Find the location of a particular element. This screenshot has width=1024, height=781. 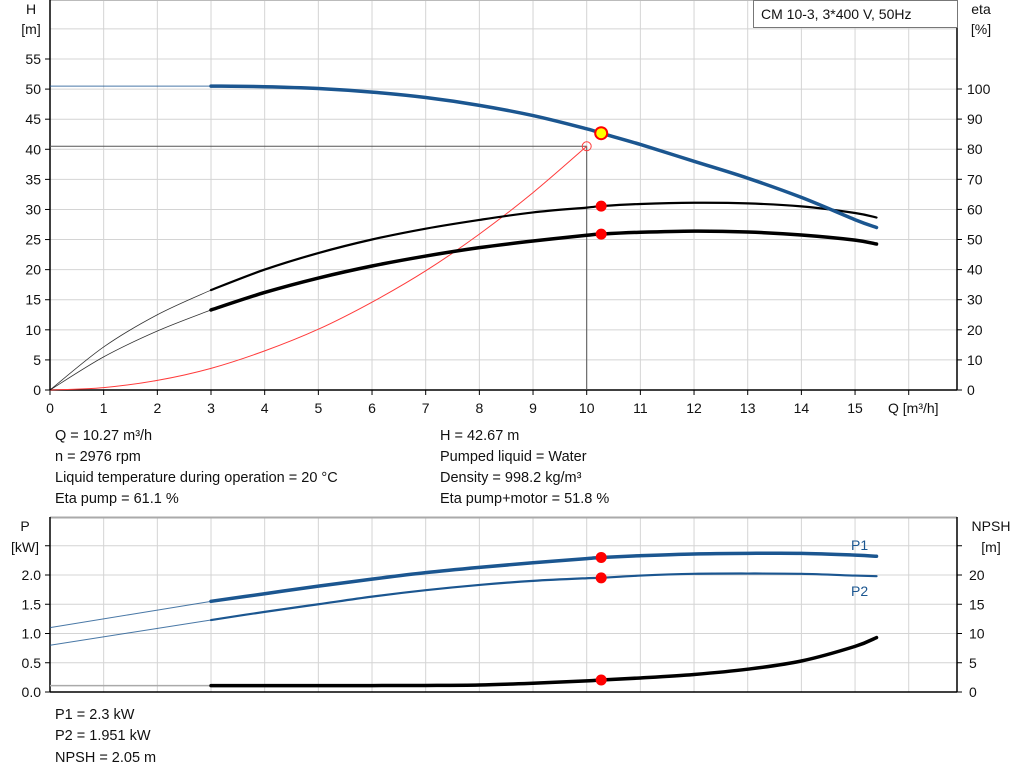

info-density: Density = 998.2 kg/m³ is located at coordinates (511, 478).